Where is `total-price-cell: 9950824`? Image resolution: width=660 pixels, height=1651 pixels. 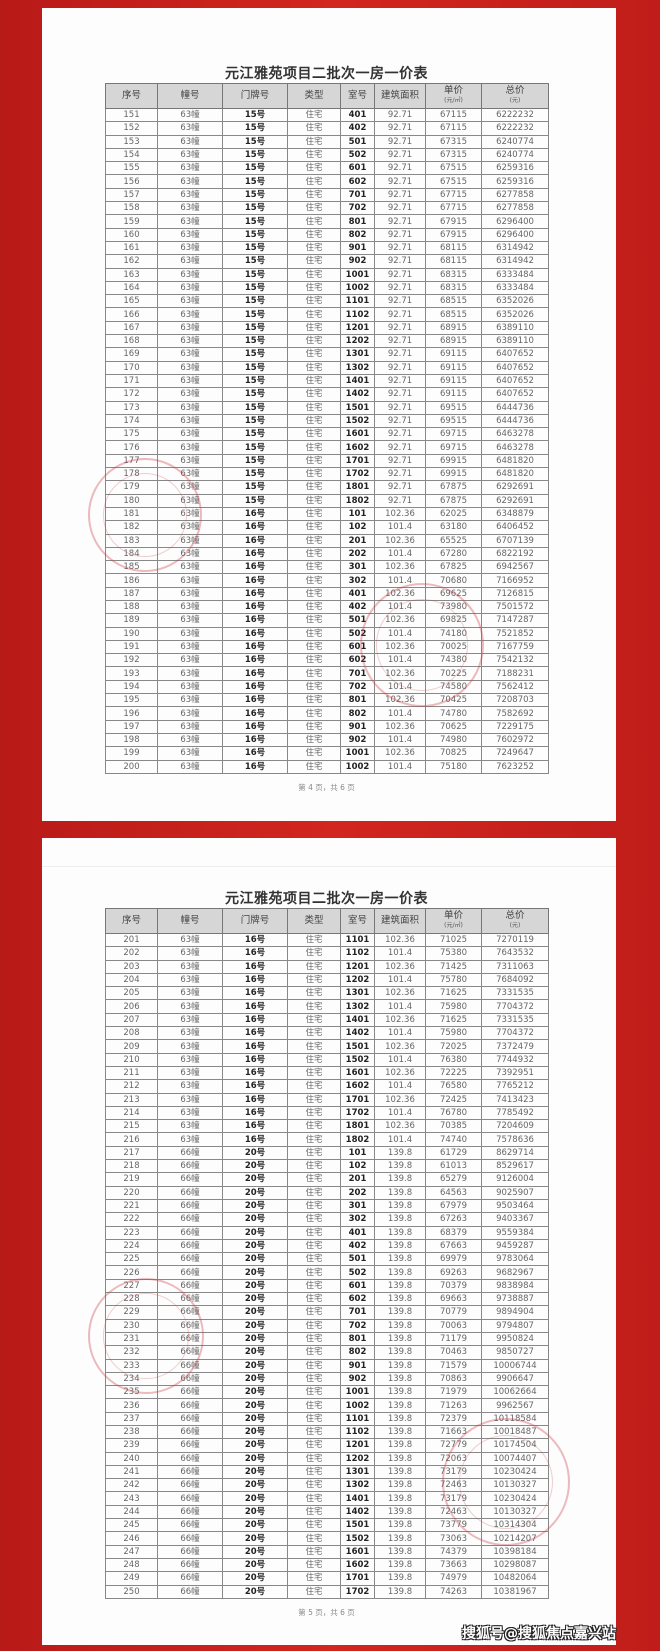 total-price-cell: 9950824 is located at coordinates (515, 1339).